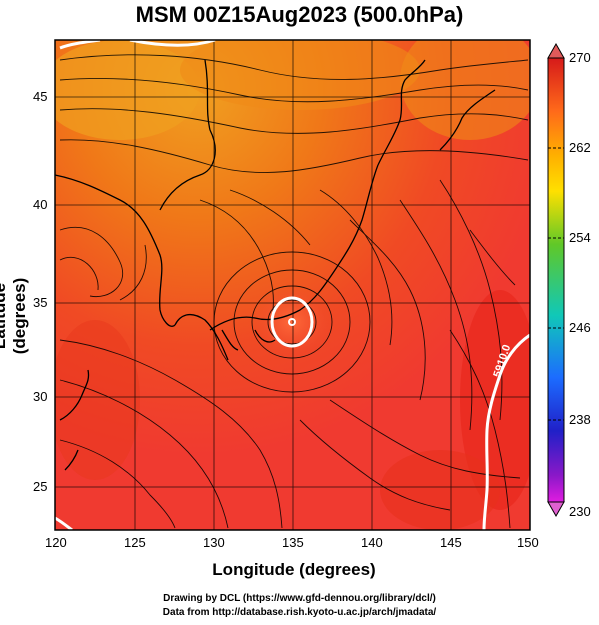 This screenshot has height=625, width=599. What do you see at coordinates (299, 14) in the screenshot?
I see `map-title: MSM 00Z15Aug2023 (500.0hPa)` at bounding box center [299, 14].